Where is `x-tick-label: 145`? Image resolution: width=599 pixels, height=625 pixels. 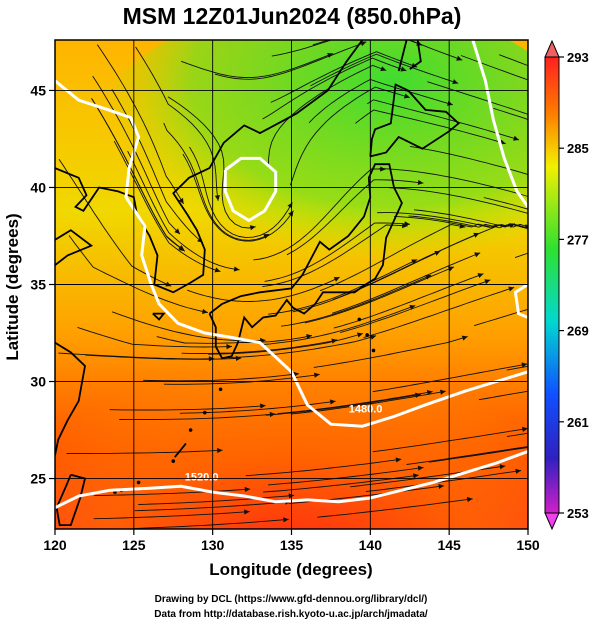 x-tick-label: 145 is located at coordinates (449, 545).